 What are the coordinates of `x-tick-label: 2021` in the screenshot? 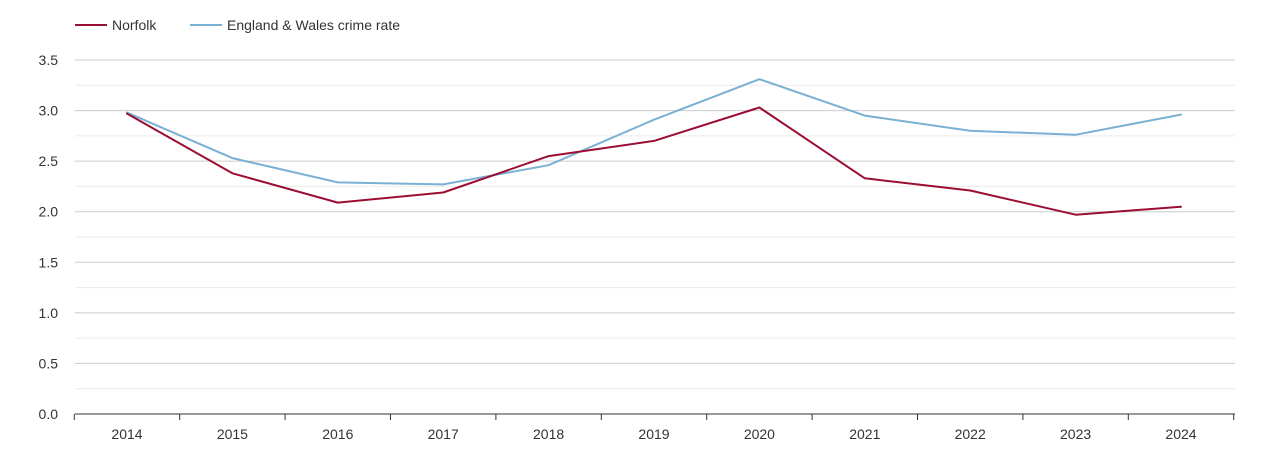 It's located at (864, 434).